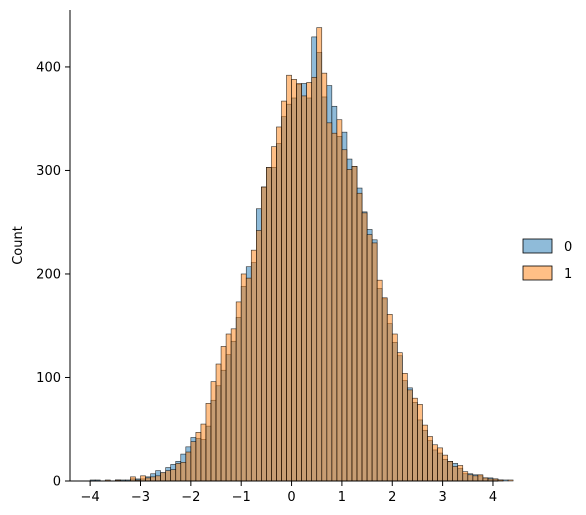  Describe the element at coordinates (442, 497) in the screenshot. I see `x-tick-label-7: 3` at that location.